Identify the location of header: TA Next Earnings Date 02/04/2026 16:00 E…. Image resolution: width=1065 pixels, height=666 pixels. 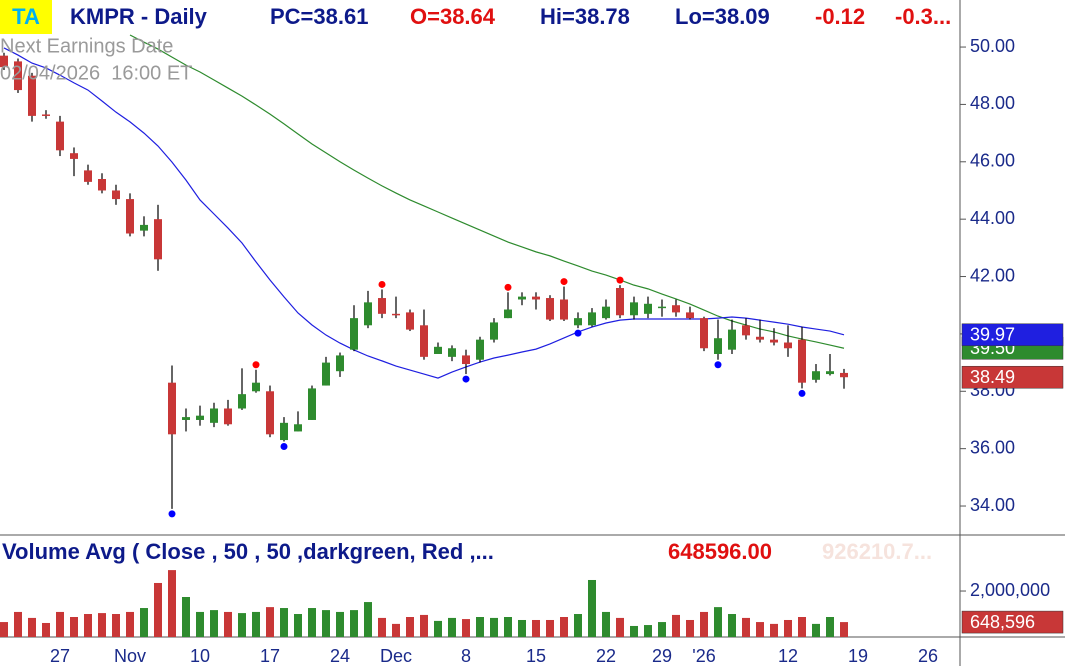
(475, 42).